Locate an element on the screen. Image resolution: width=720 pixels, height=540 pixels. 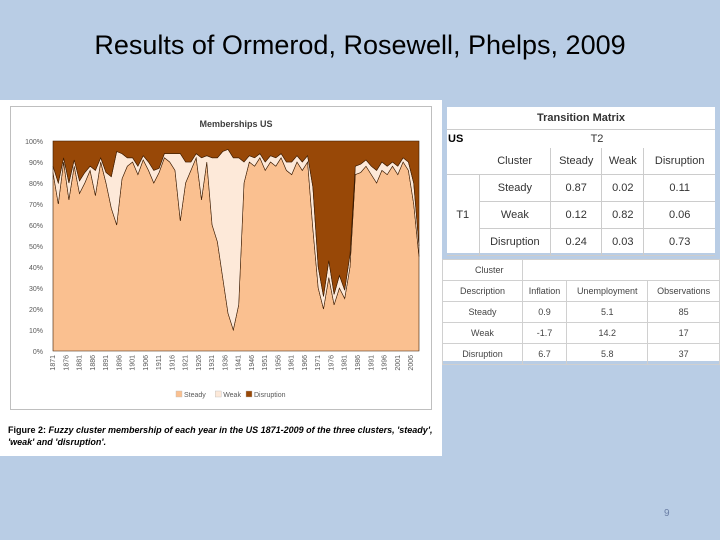
tm-col-header: Disruption is located at coordinates (679, 161).